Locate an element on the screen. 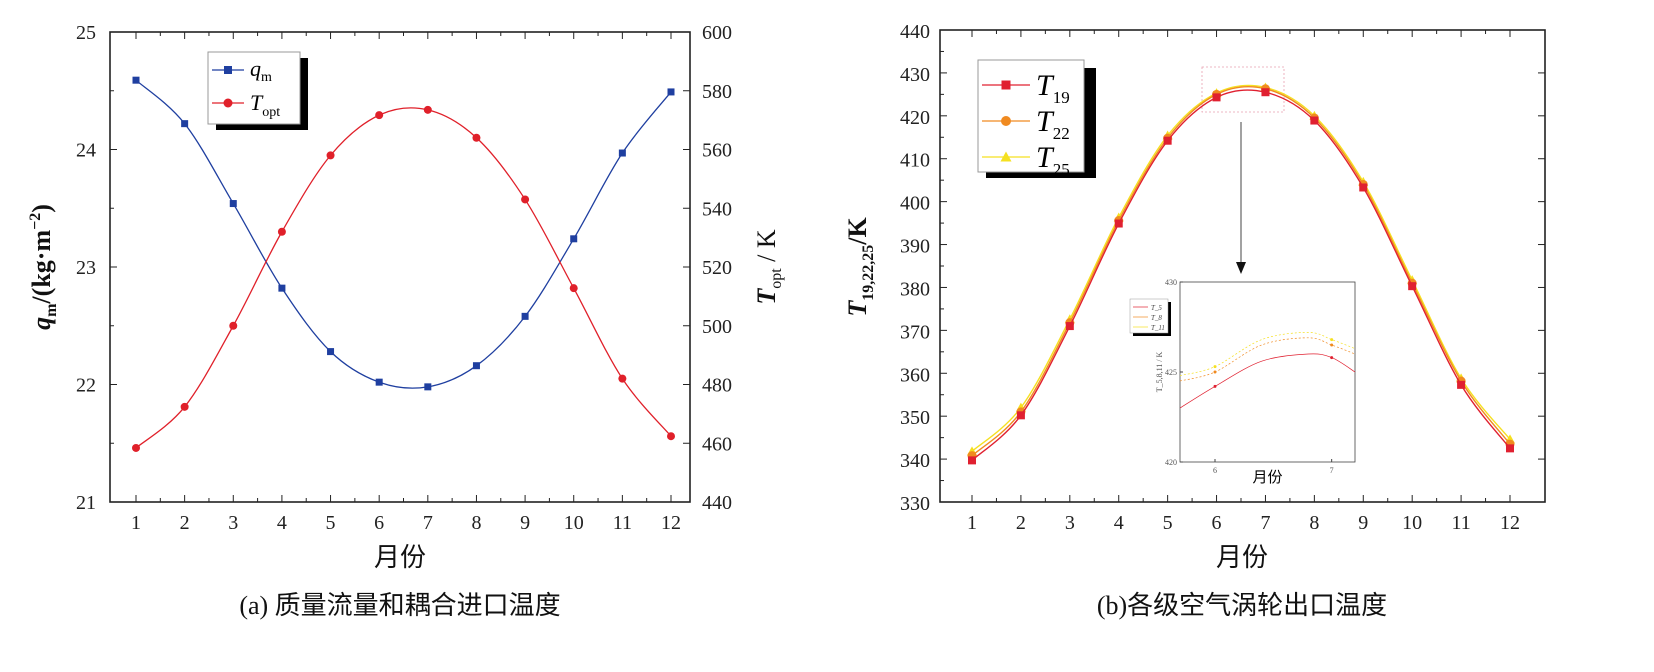  x-tick-label: 12 is located at coordinates (671, 523).